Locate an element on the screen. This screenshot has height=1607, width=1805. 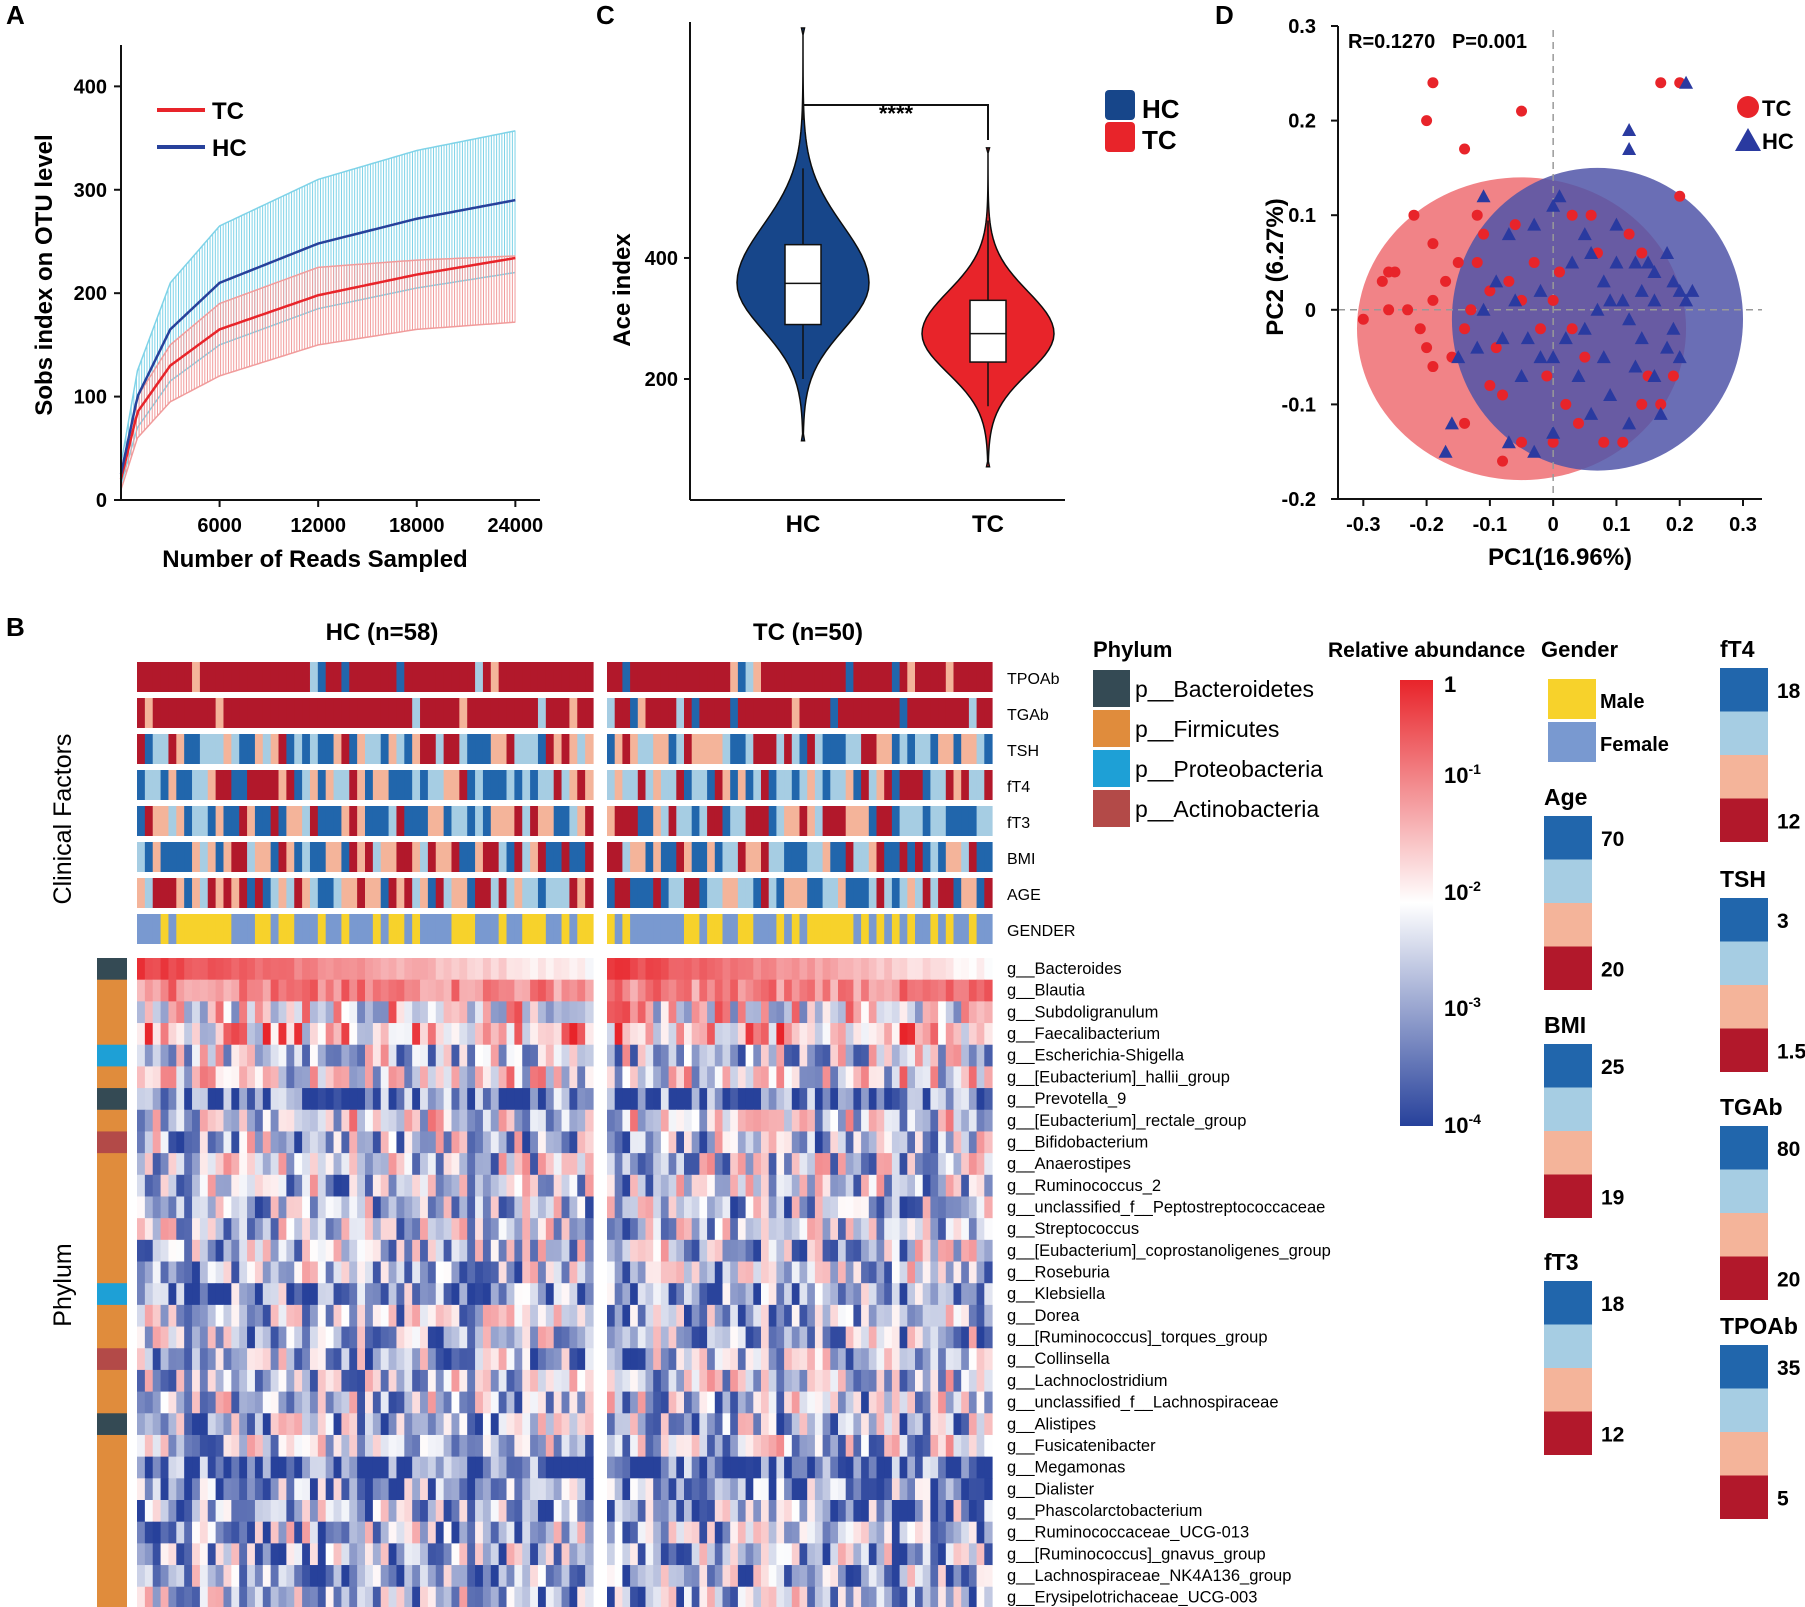
b-genus-label: g__Erysipelotrichaceae_UCG-003 is located at coordinates (1132, 1598).